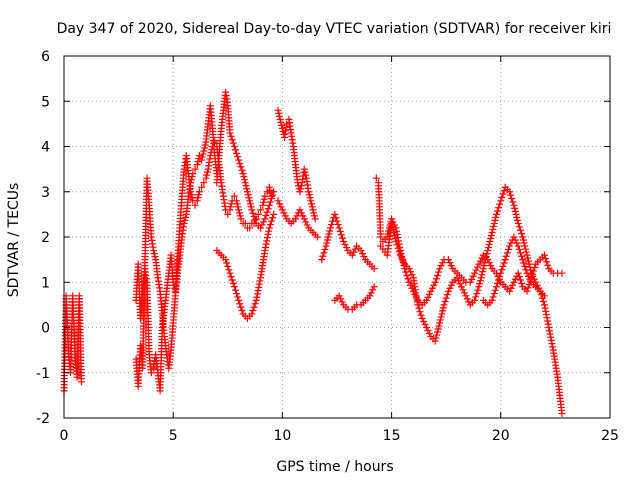 The height and width of the screenshot is (480, 640). Describe the element at coordinates (45, 102) in the screenshot. I see `y-tick-label: 5` at that location.